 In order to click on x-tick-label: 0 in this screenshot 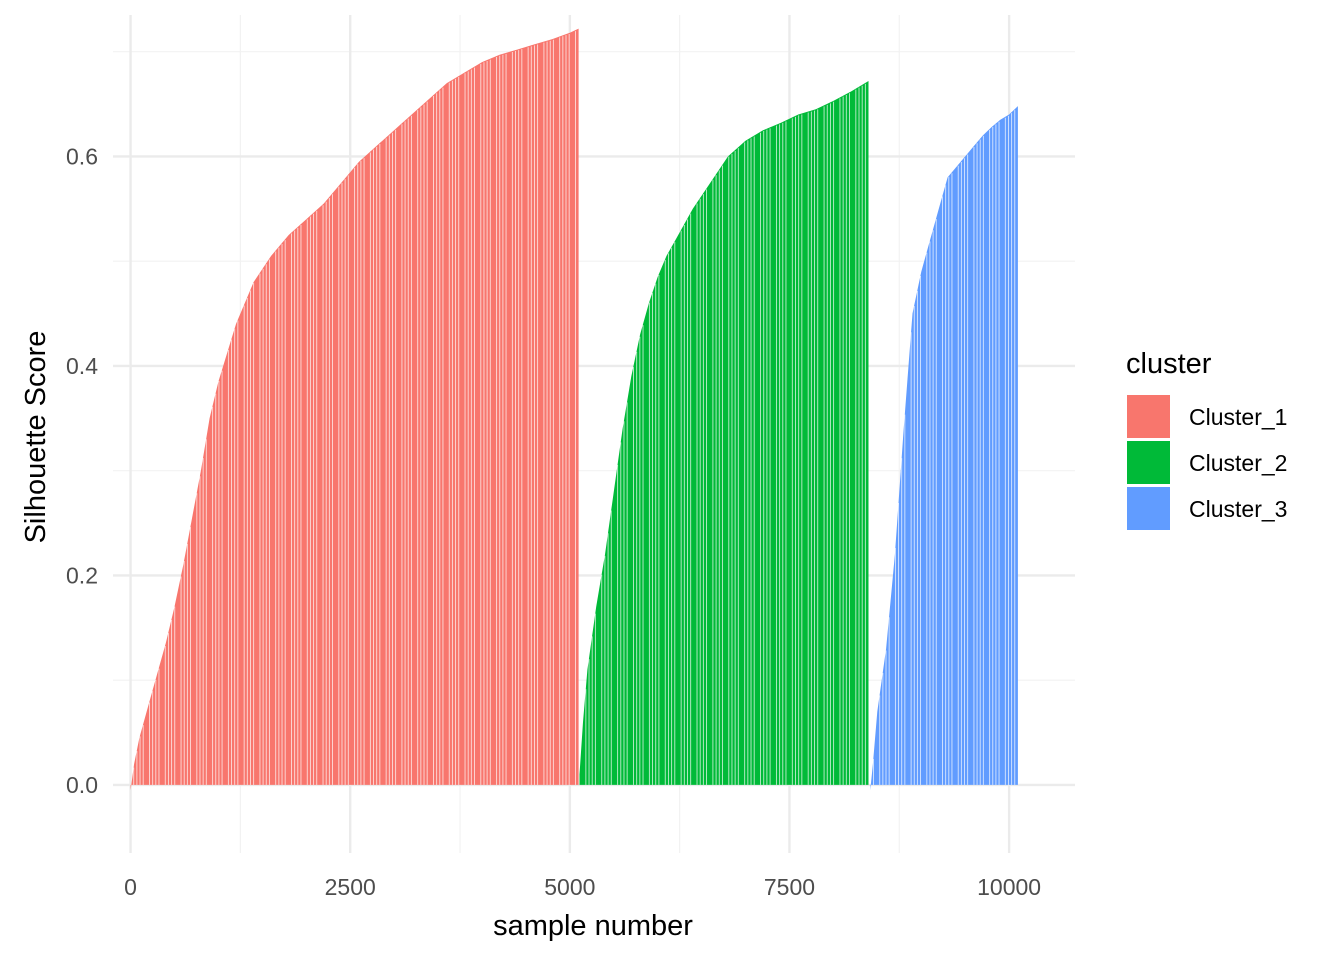, I will do `click(130, 887)`.